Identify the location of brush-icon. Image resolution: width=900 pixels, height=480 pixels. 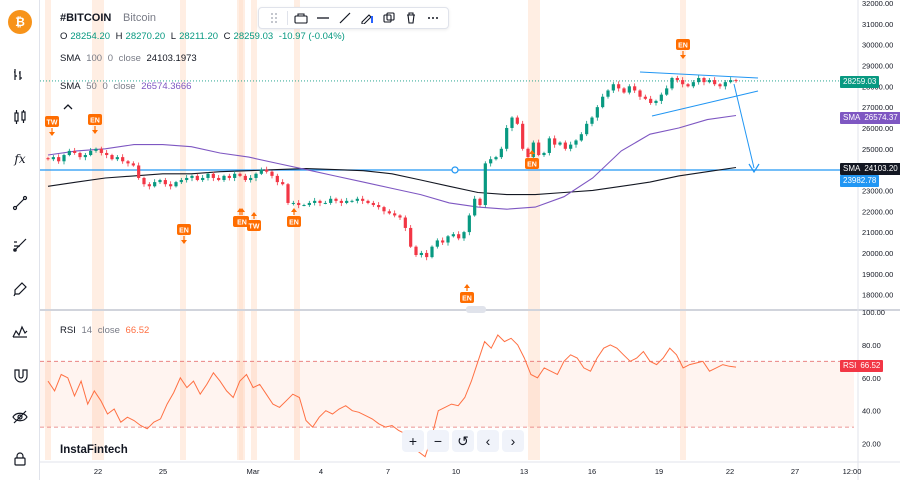
(20, 289).